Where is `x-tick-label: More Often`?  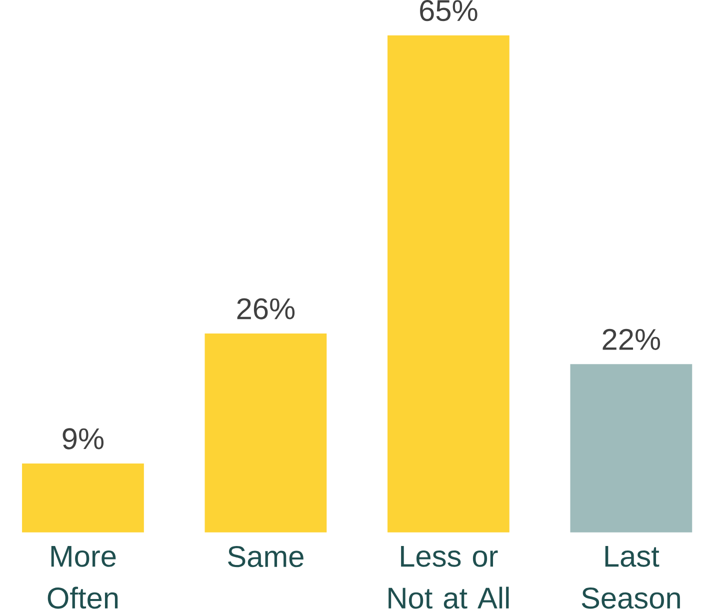
x-tick-label: More Often is located at coordinates (83, 577).